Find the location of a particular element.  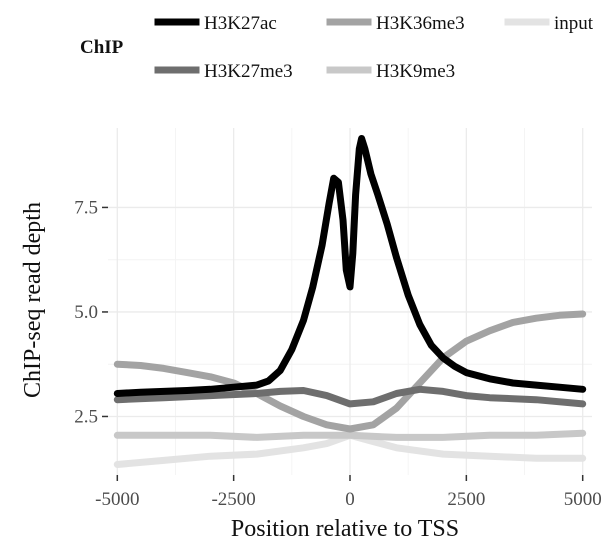

legend-label-h3k36me3: H3K36me3 is located at coordinates (420, 23).